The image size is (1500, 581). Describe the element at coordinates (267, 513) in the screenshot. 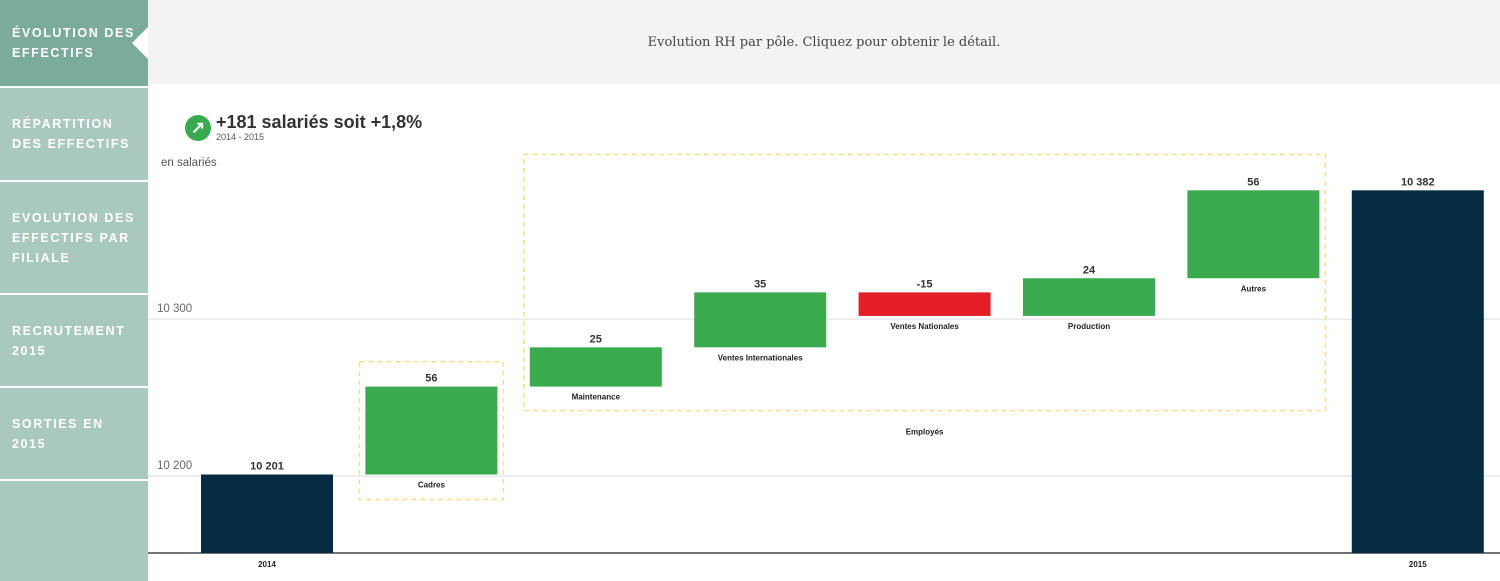

I see `bar-2014` at that location.